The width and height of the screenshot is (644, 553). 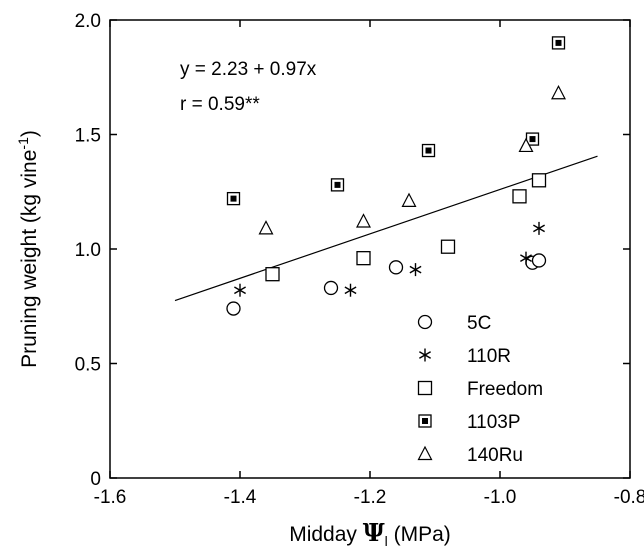 What do you see at coordinates (494, 422) in the screenshot?
I see `legend-label-1103p: 1103P` at bounding box center [494, 422].